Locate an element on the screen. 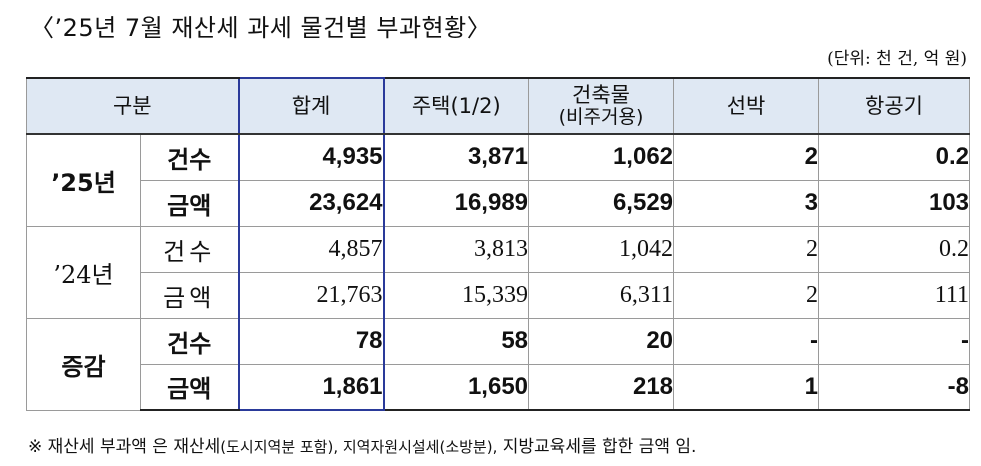  aircraft-cell: -8 is located at coordinates (894, 387).